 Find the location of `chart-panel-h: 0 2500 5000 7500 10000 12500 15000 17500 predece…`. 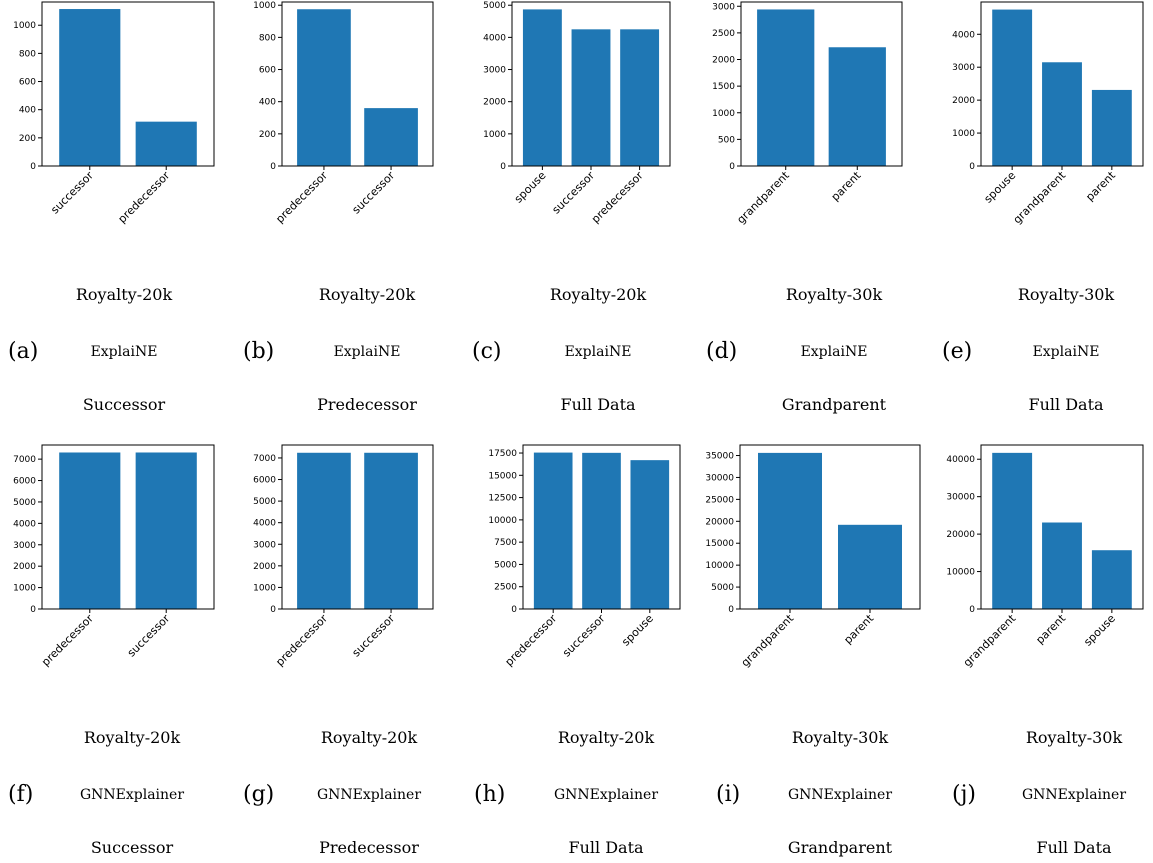

chart-panel-h: 0 2500 5000 7500 10000 12500 15000 17500 predece… is located at coordinates (584, 556).